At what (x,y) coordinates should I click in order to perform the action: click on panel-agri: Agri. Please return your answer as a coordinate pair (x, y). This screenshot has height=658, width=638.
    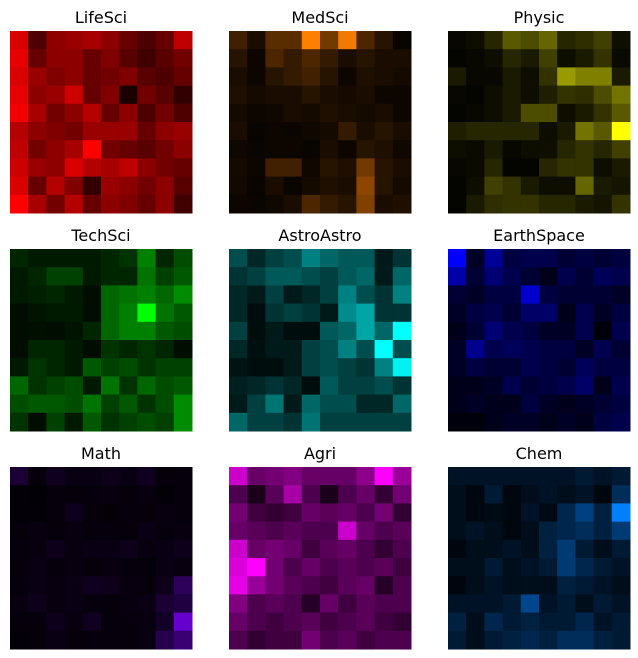
    Looking at the image, I should click on (320, 547).